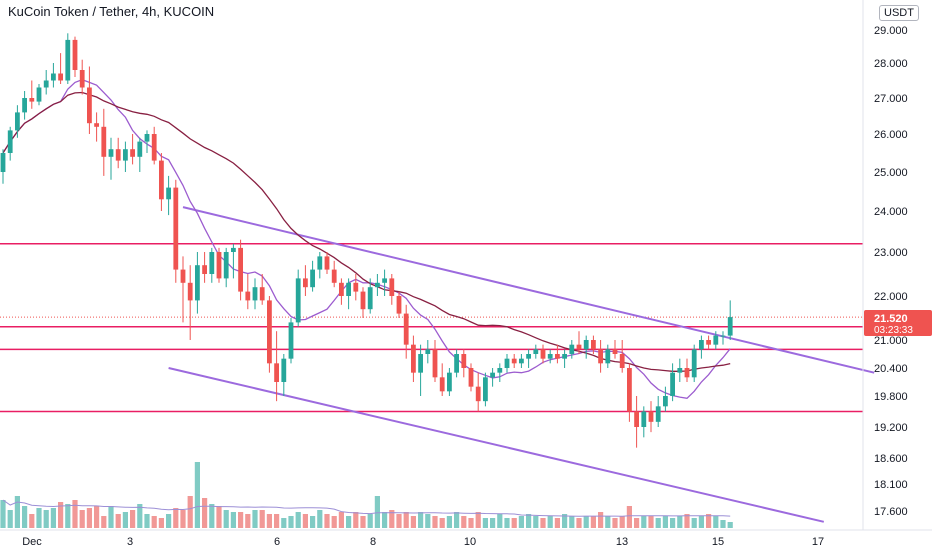  What do you see at coordinates (891, 212) in the screenshot?
I see `price-tick-label: 24.000` at bounding box center [891, 212].